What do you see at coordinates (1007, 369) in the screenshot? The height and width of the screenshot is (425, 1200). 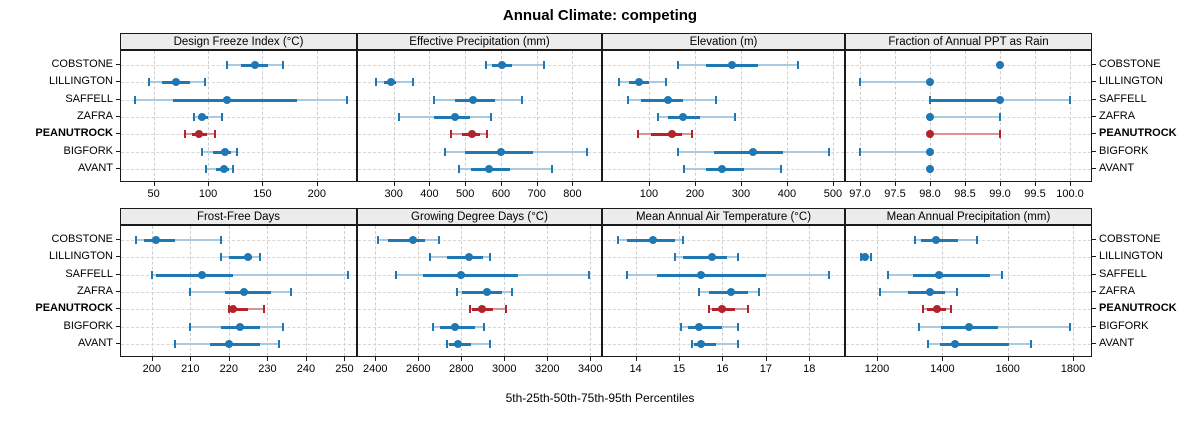 I see `x-tick-label: 1600` at bounding box center [1007, 369].